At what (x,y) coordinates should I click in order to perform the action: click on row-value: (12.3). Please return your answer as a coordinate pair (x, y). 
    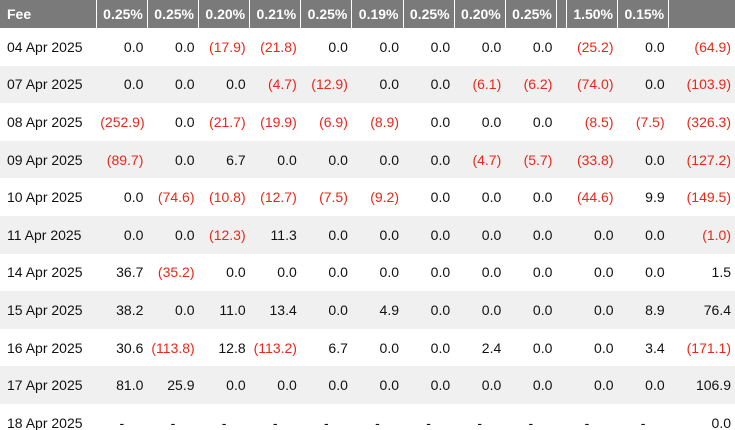
    Looking at the image, I should click on (224, 234).